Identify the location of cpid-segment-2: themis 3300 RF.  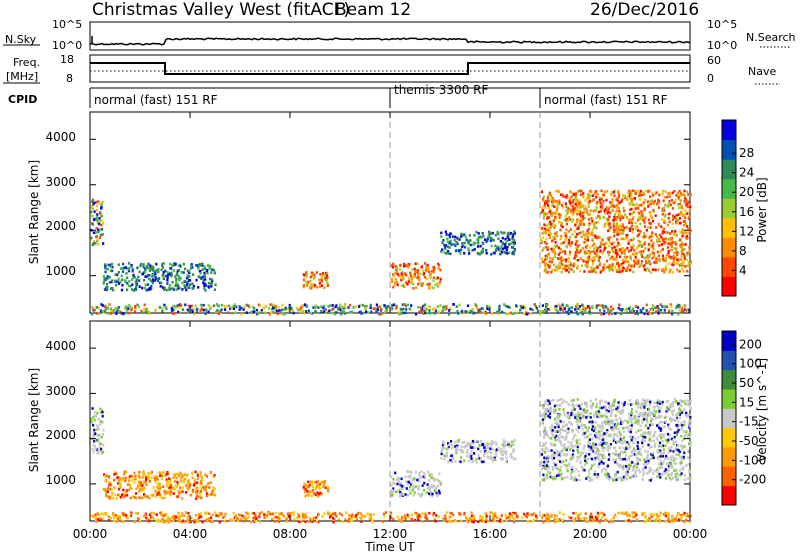
(441, 90).